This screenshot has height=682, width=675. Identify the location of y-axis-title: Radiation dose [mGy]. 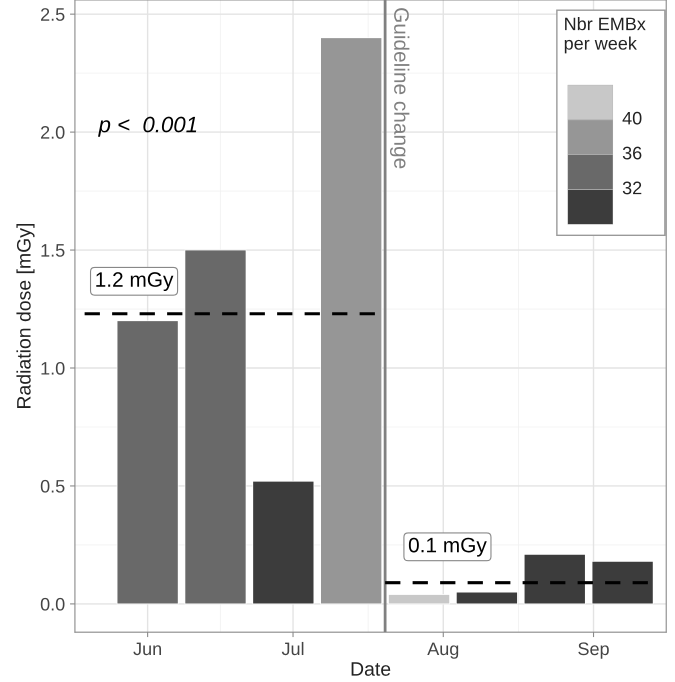
(25, 316).